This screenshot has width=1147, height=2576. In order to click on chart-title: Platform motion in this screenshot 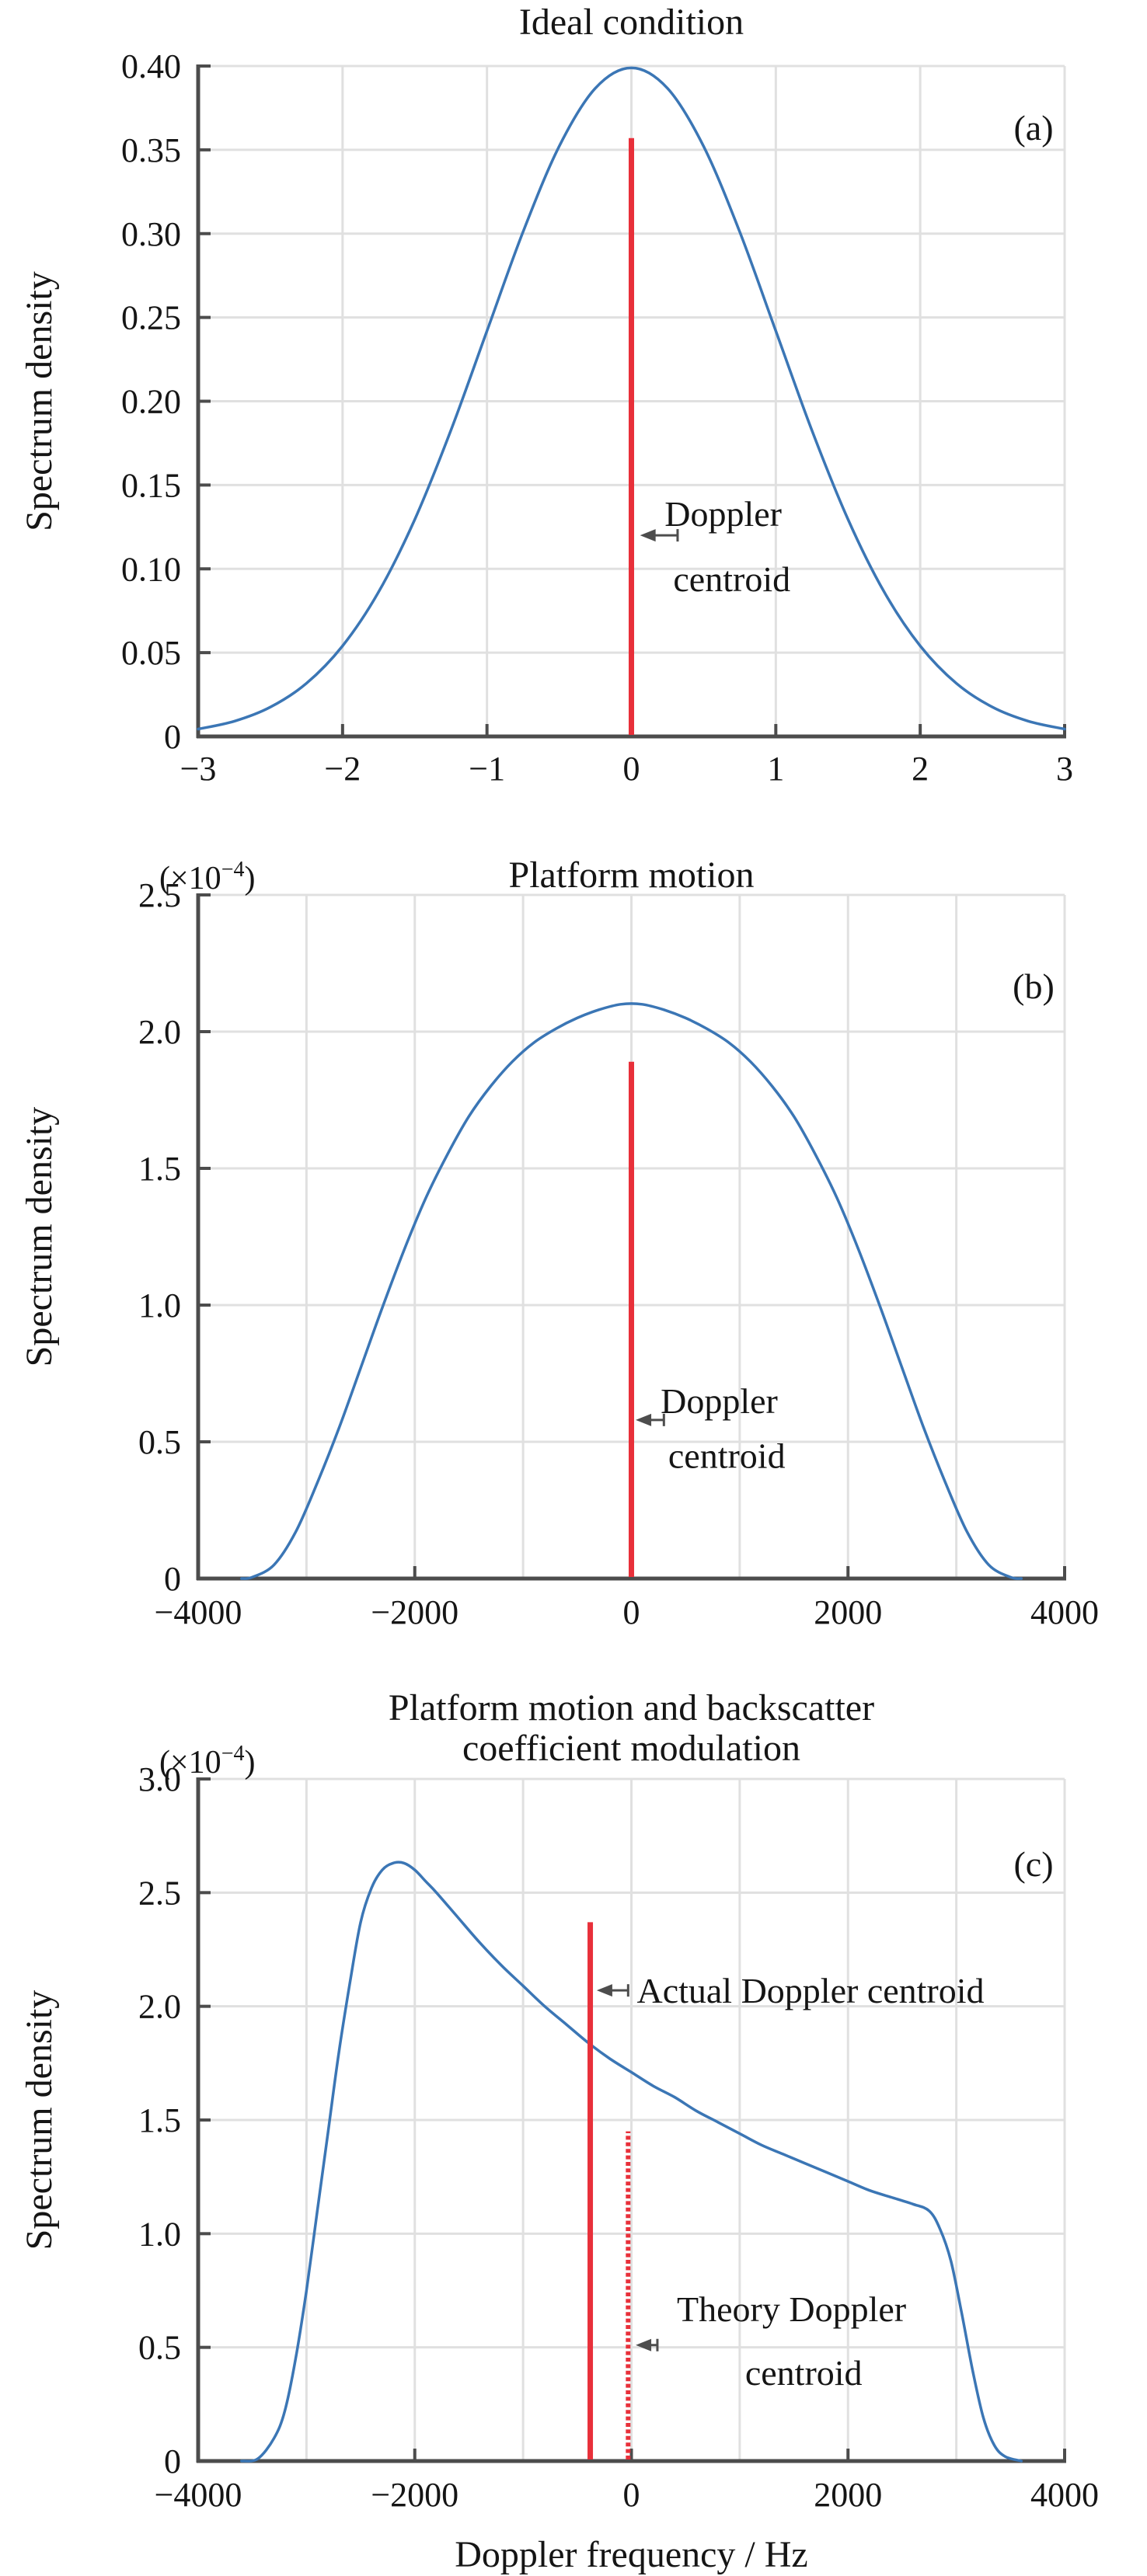, I will do `click(632, 875)`.